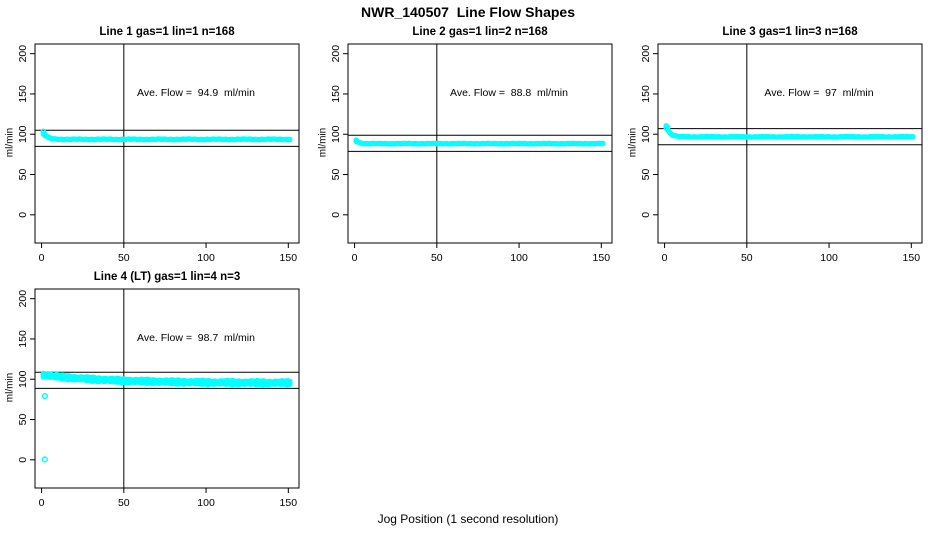  Describe the element at coordinates (480, 32) in the screenshot. I see `panel-2-title: Line 2 gas=1 lin=2 n=168` at that location.